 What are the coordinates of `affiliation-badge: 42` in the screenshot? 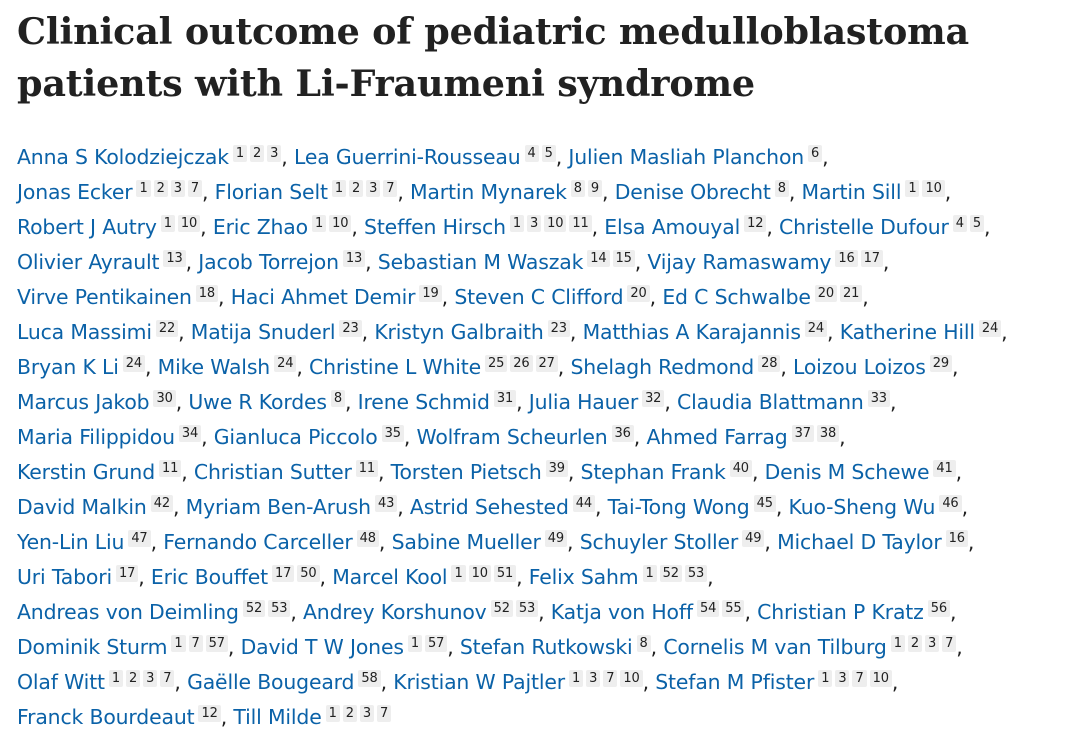 It's located at (161, 503).